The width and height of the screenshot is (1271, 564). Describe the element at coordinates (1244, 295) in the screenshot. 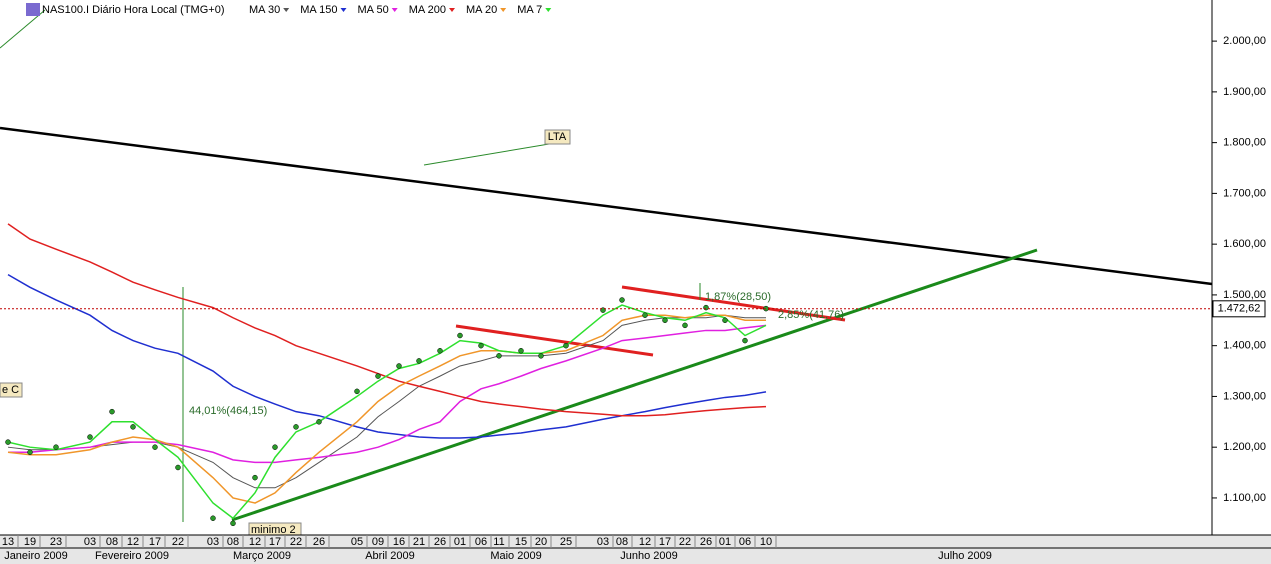

I see `y-tick-label: 1.500,00` at that location.